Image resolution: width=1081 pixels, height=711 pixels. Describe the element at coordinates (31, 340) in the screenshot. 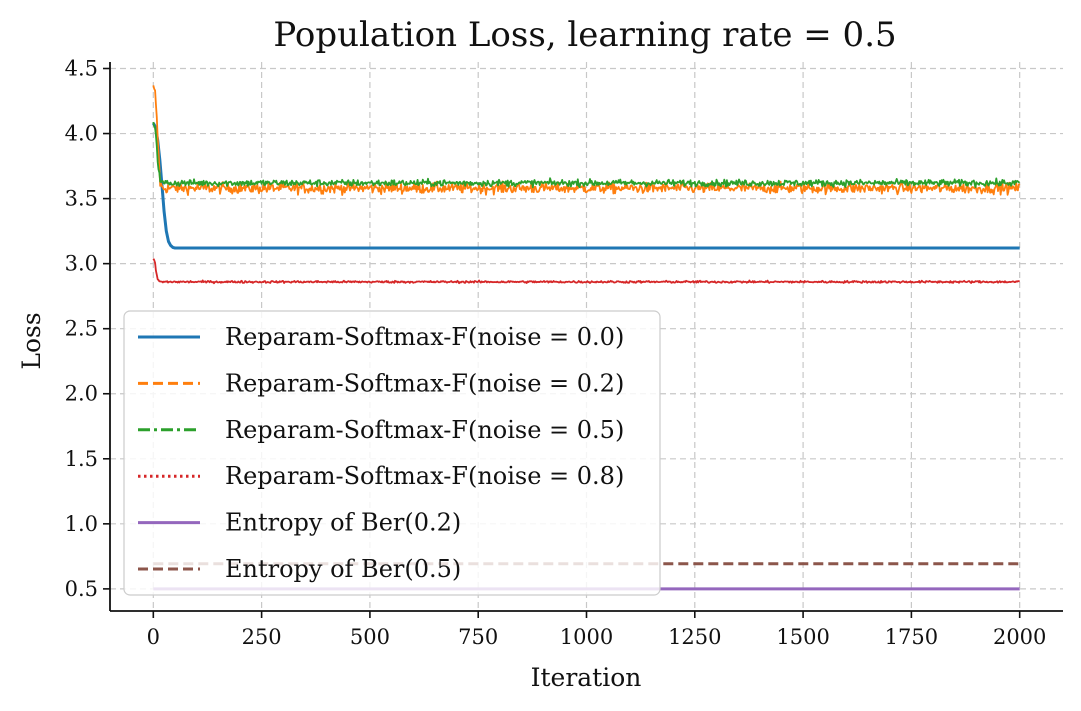

I see `y-axis-label: Loss` at that location.